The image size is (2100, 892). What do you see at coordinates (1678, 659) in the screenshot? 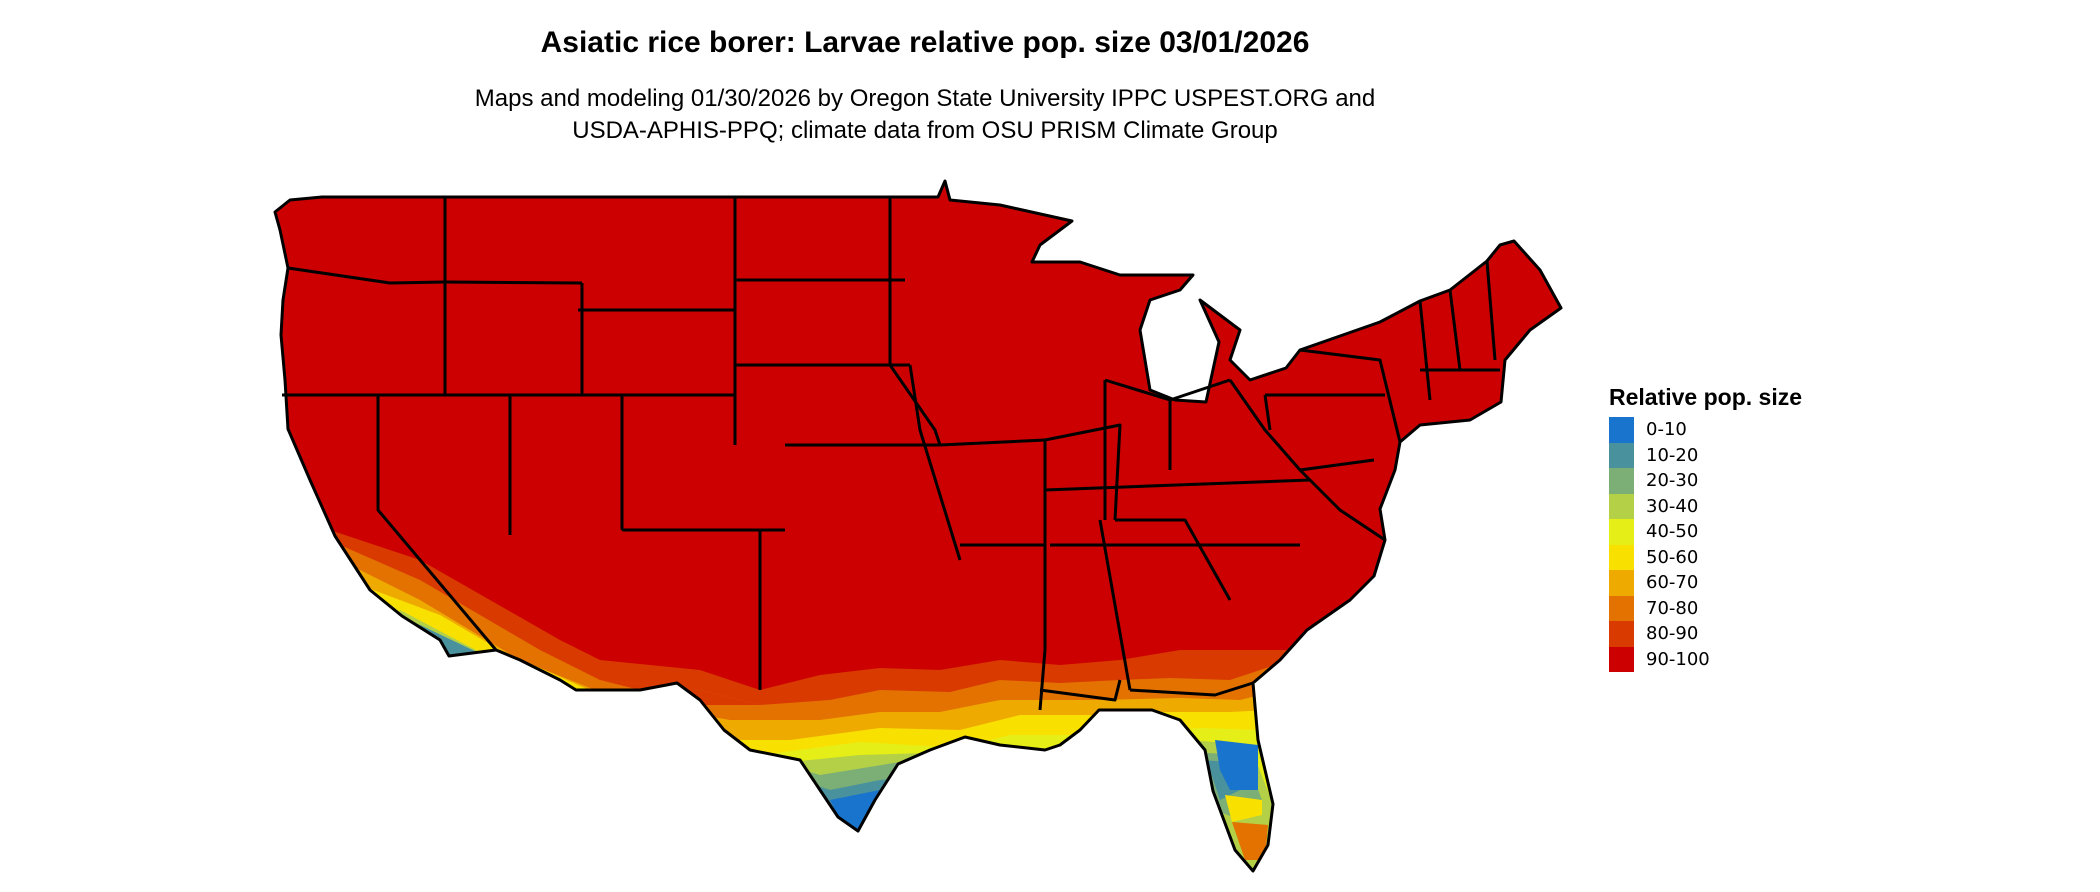
I see `legend-label: 90-100` at bounding box center [1678, 659].